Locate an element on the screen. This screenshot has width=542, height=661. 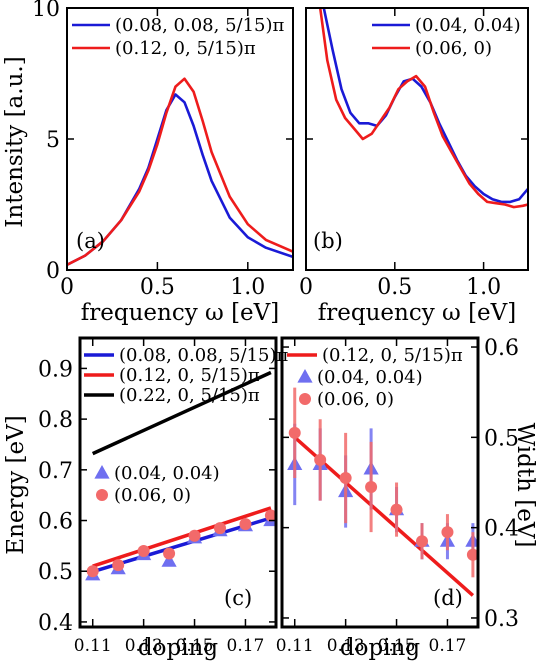
y-axis-label: Intensity [a.u.] is located at coordinates (15, 141).